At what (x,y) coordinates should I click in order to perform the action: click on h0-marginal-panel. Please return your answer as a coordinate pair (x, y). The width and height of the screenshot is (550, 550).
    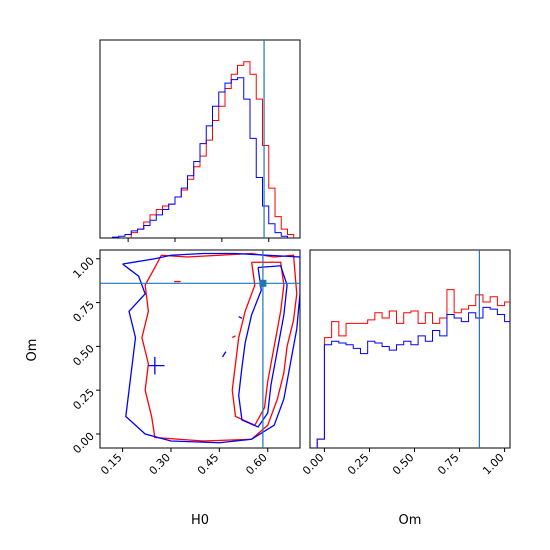
    Looking at the image, I should click on (200, 140).